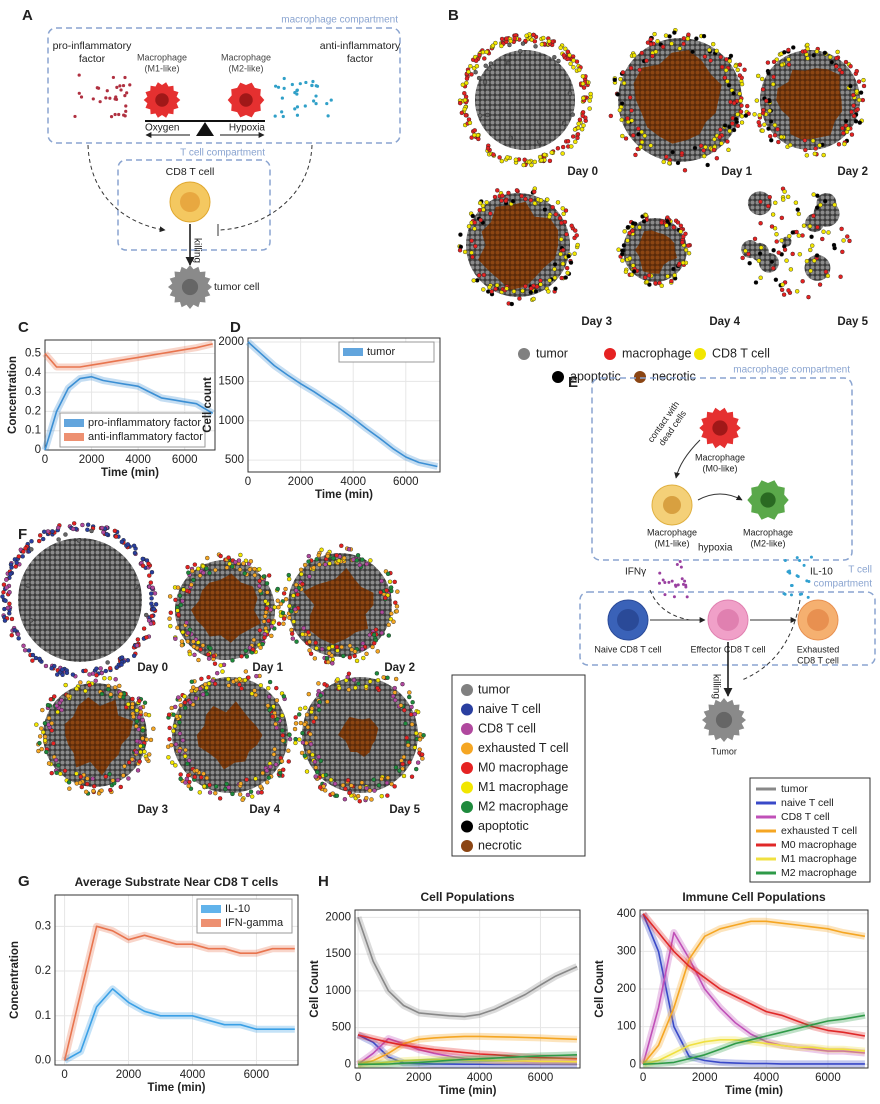  I want to click on y-tick-label: 1000, so click(231, 421).